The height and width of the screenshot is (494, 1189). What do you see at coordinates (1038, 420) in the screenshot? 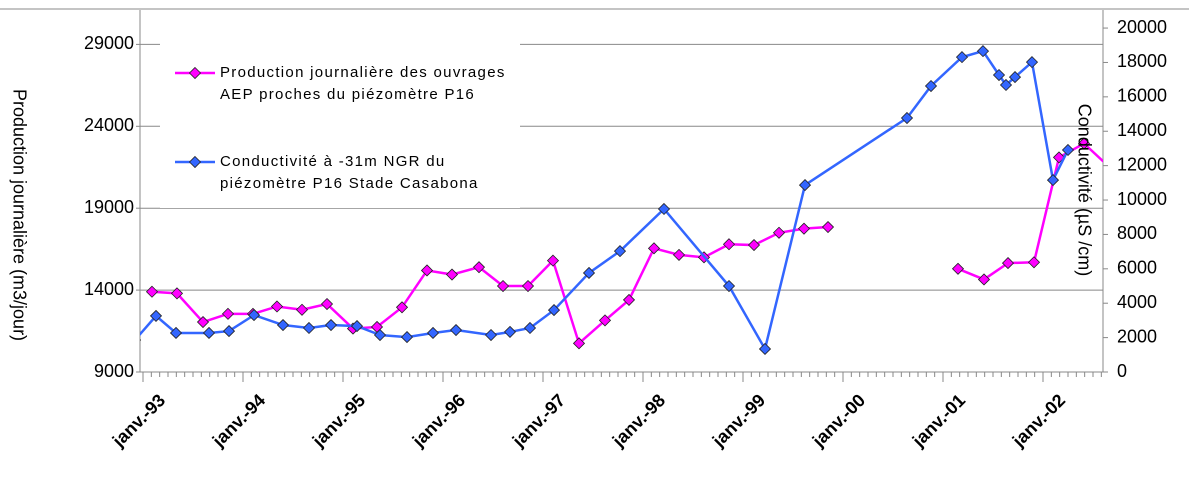
I see `x-tick-label: janv.-02` at bounding box center [1038, 420].